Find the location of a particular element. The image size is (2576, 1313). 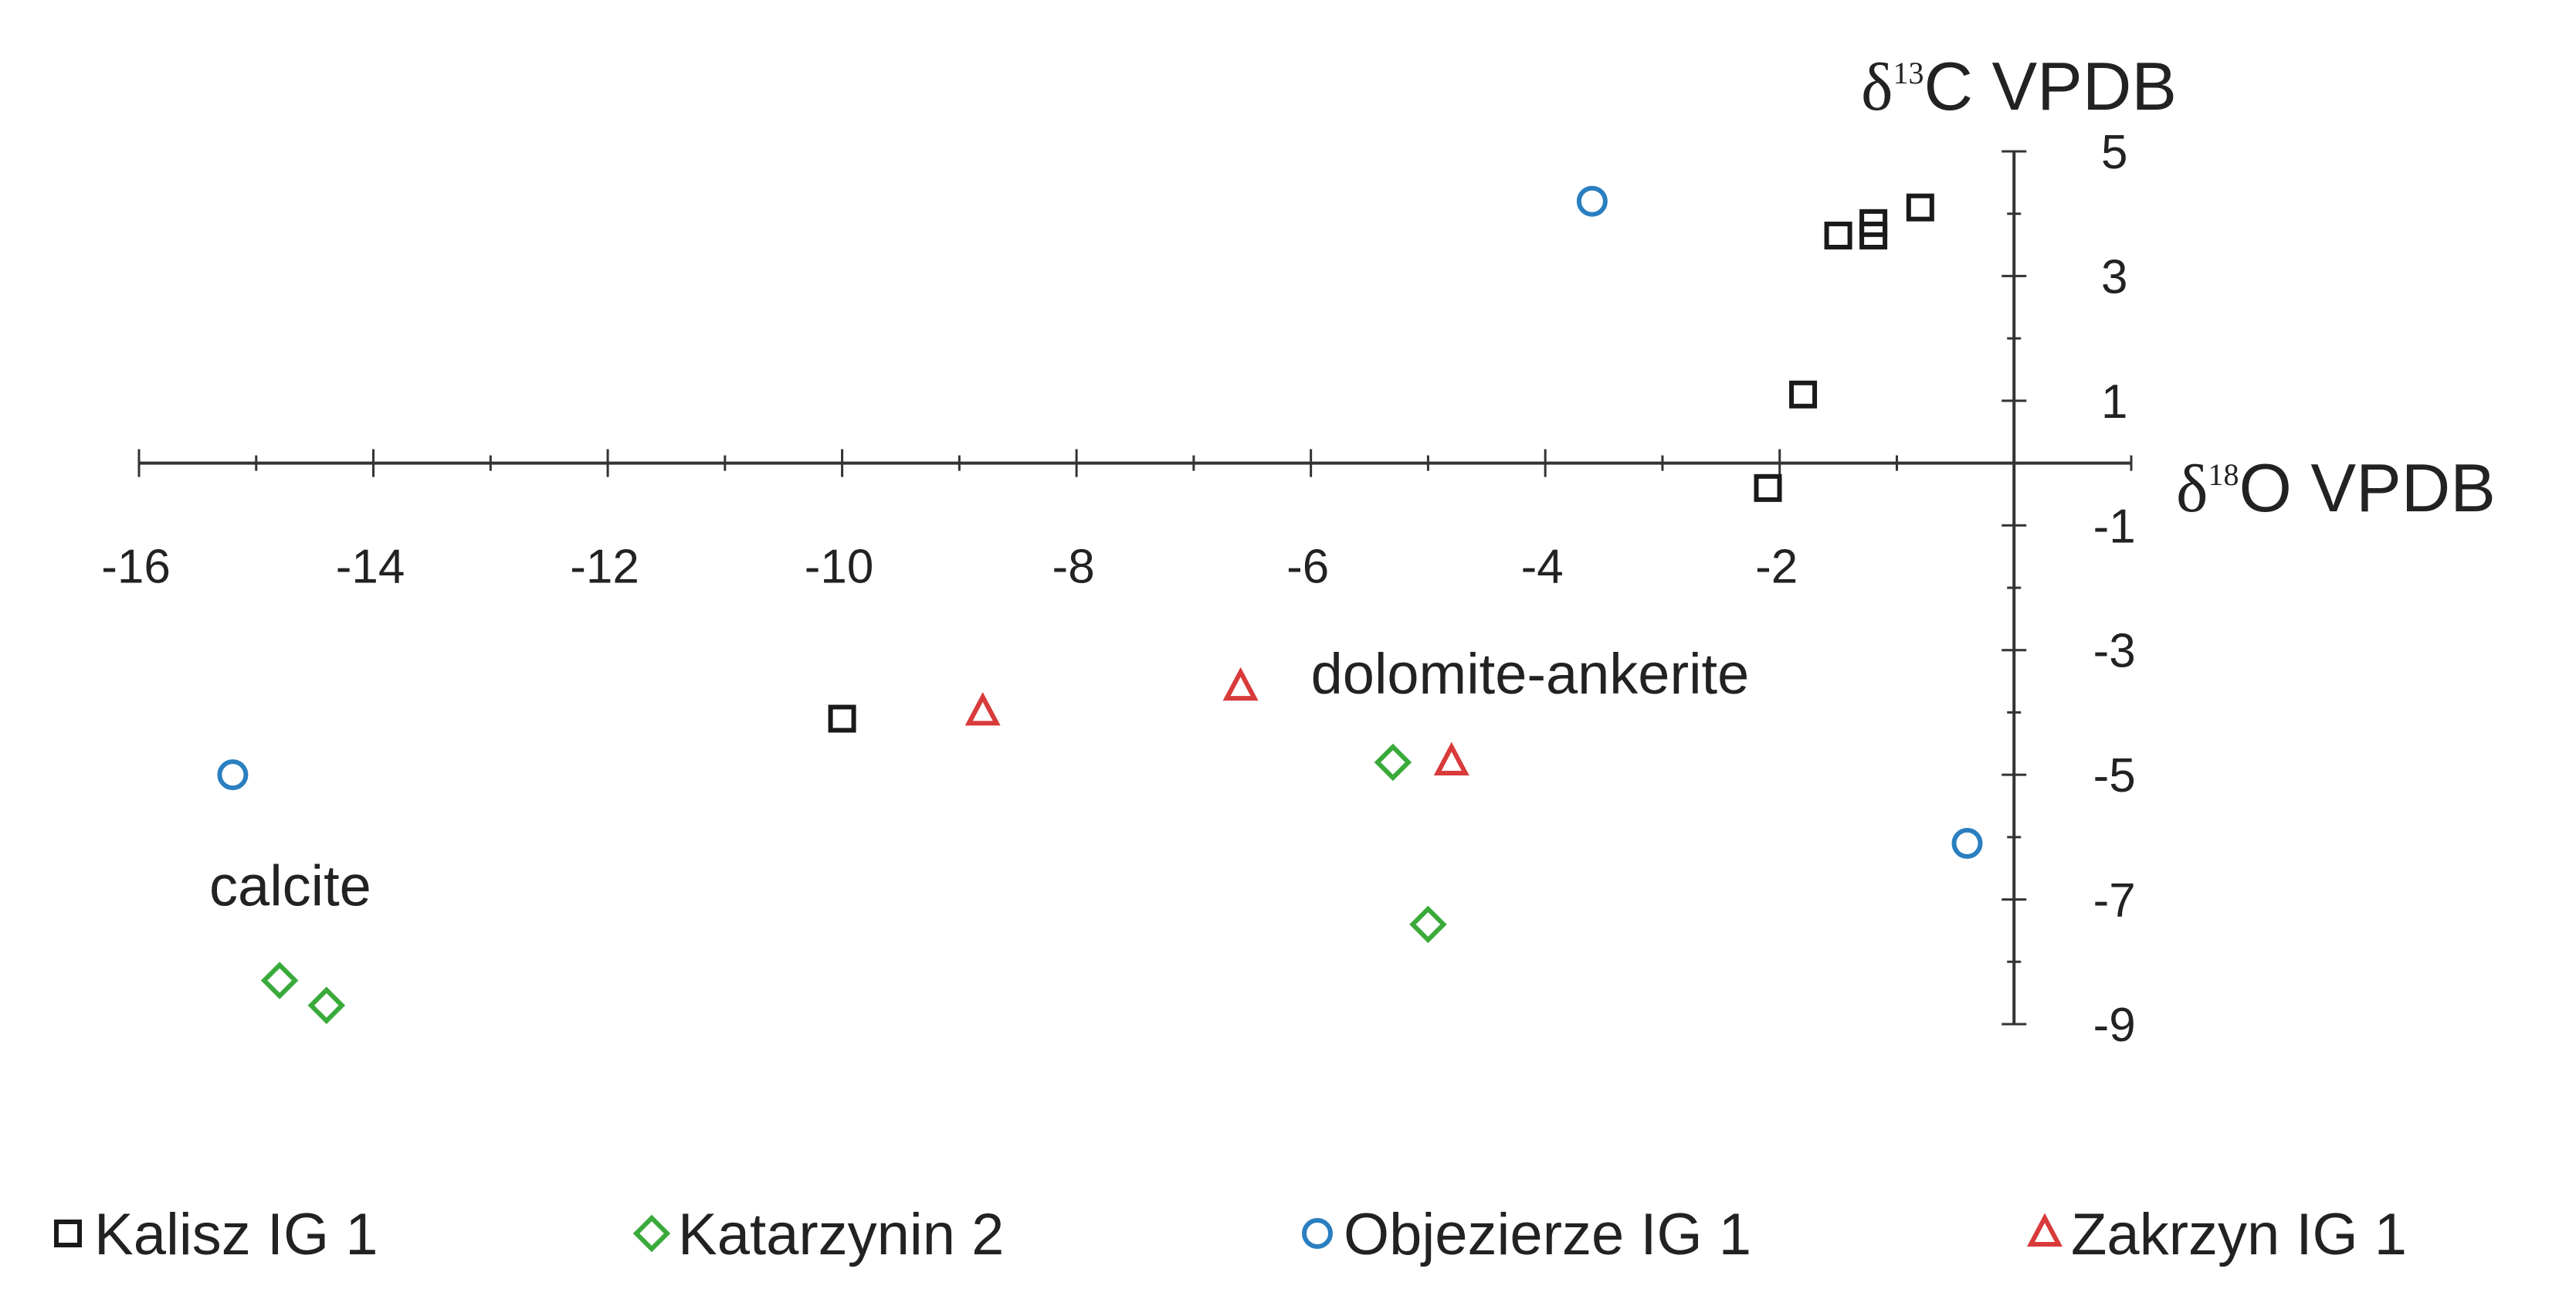

x-tick-label: -10 is located at coordinates (839, 567).